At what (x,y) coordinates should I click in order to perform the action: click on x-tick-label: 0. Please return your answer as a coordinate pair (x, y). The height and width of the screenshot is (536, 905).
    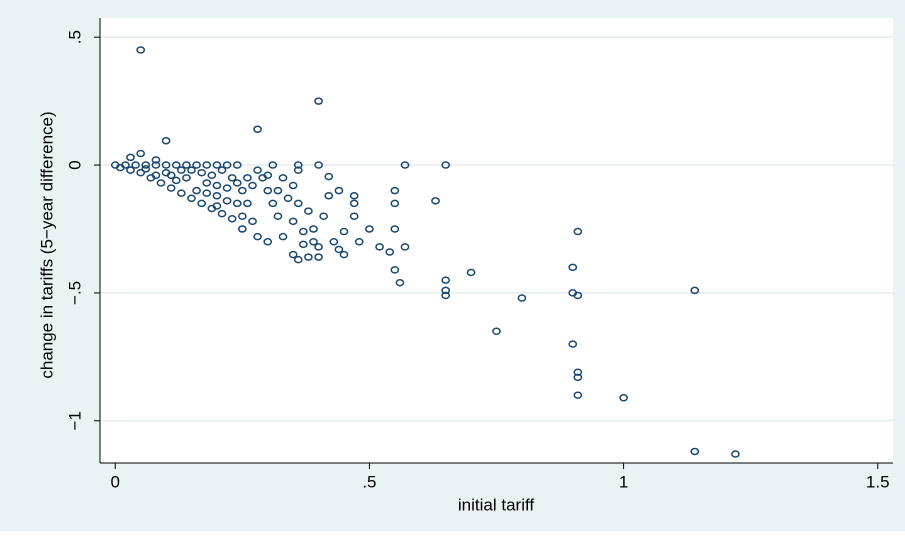
    Looking at the image, I should click on (115, 481).